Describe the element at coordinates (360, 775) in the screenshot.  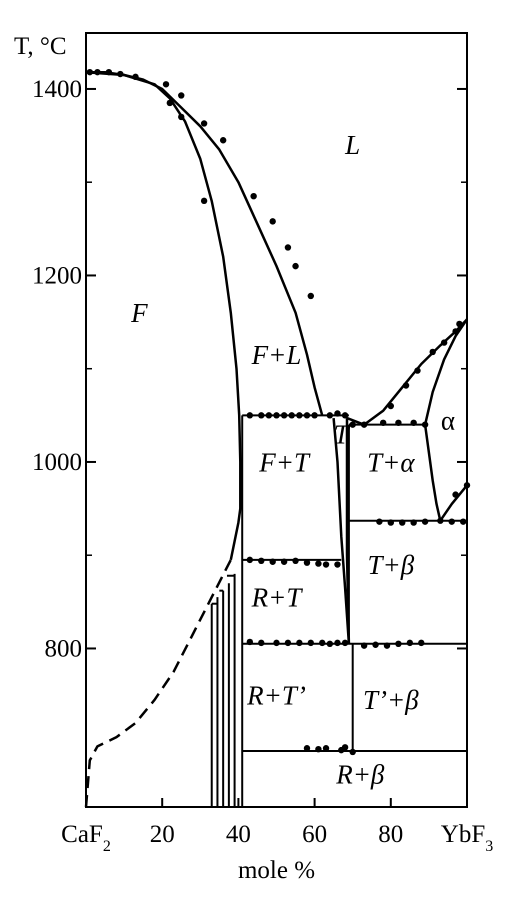
I see `phase-label-11: R+β` at that location.